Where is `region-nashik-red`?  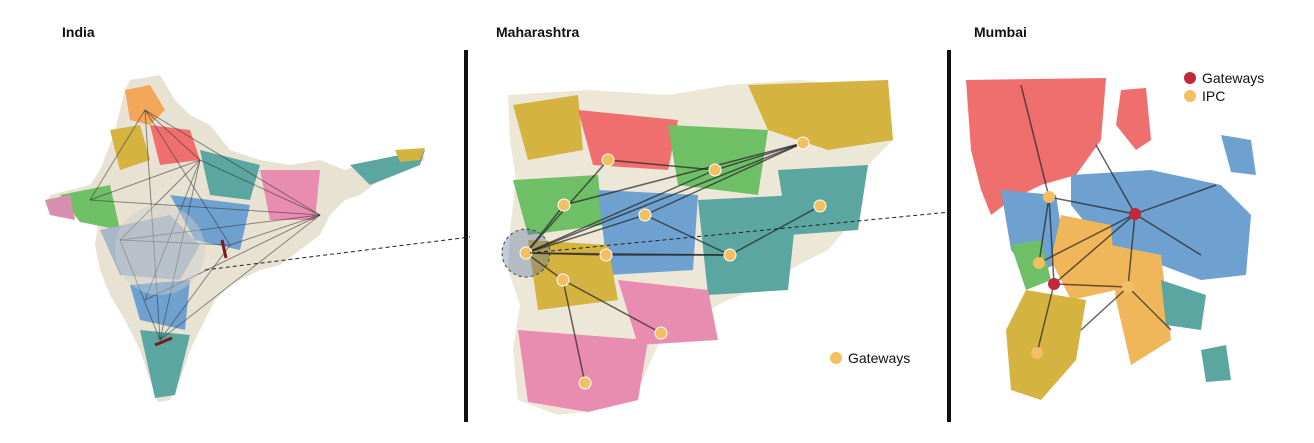
region-nashik-red is located at coordinates (628, 140).